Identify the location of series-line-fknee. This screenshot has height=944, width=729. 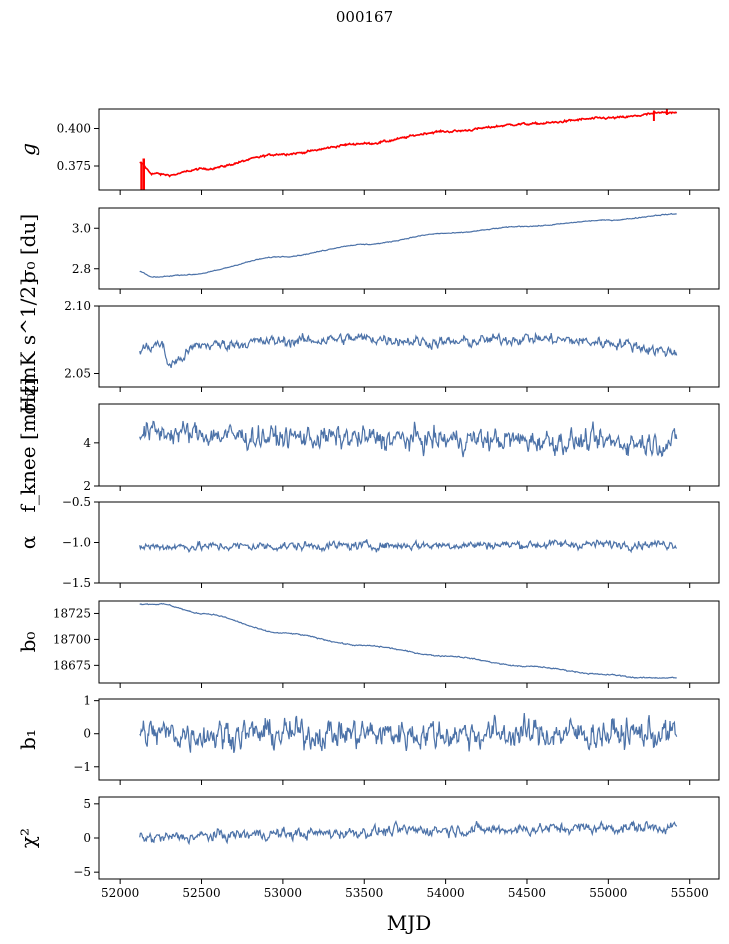
(408, 439).